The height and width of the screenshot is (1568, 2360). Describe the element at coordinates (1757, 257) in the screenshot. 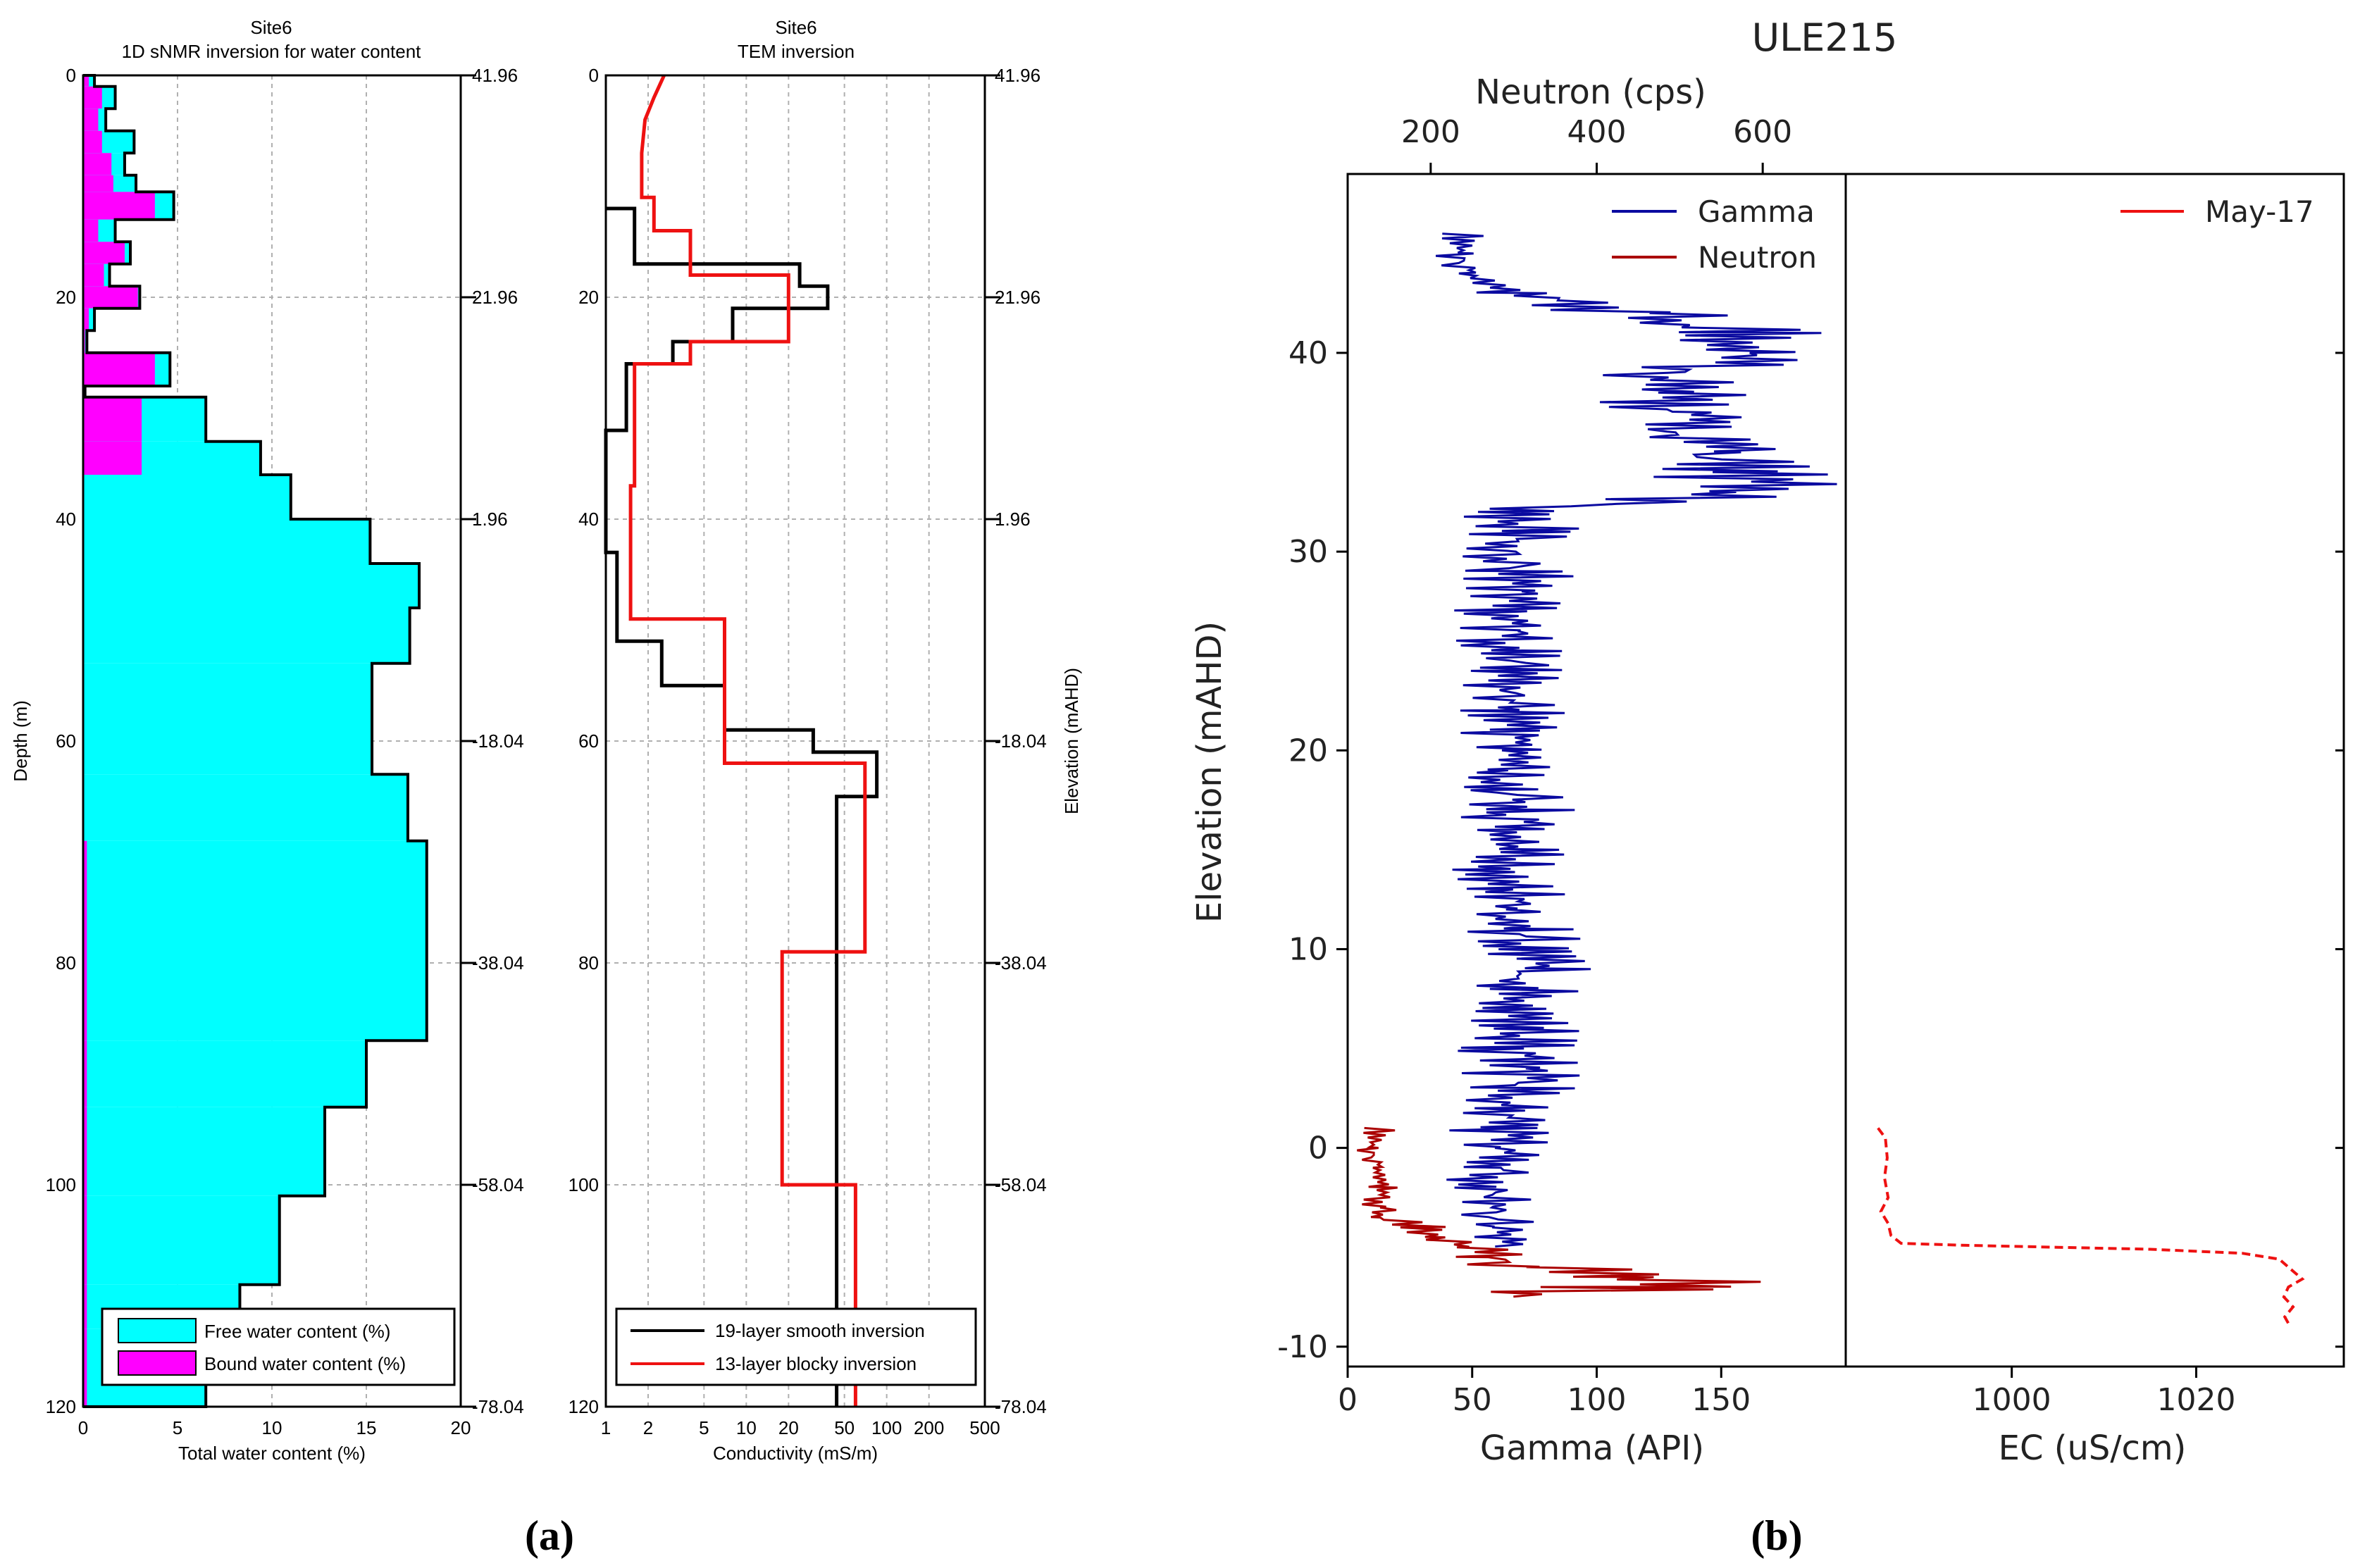

I see `ule-legend-label-neutron: Neutron` at that location.